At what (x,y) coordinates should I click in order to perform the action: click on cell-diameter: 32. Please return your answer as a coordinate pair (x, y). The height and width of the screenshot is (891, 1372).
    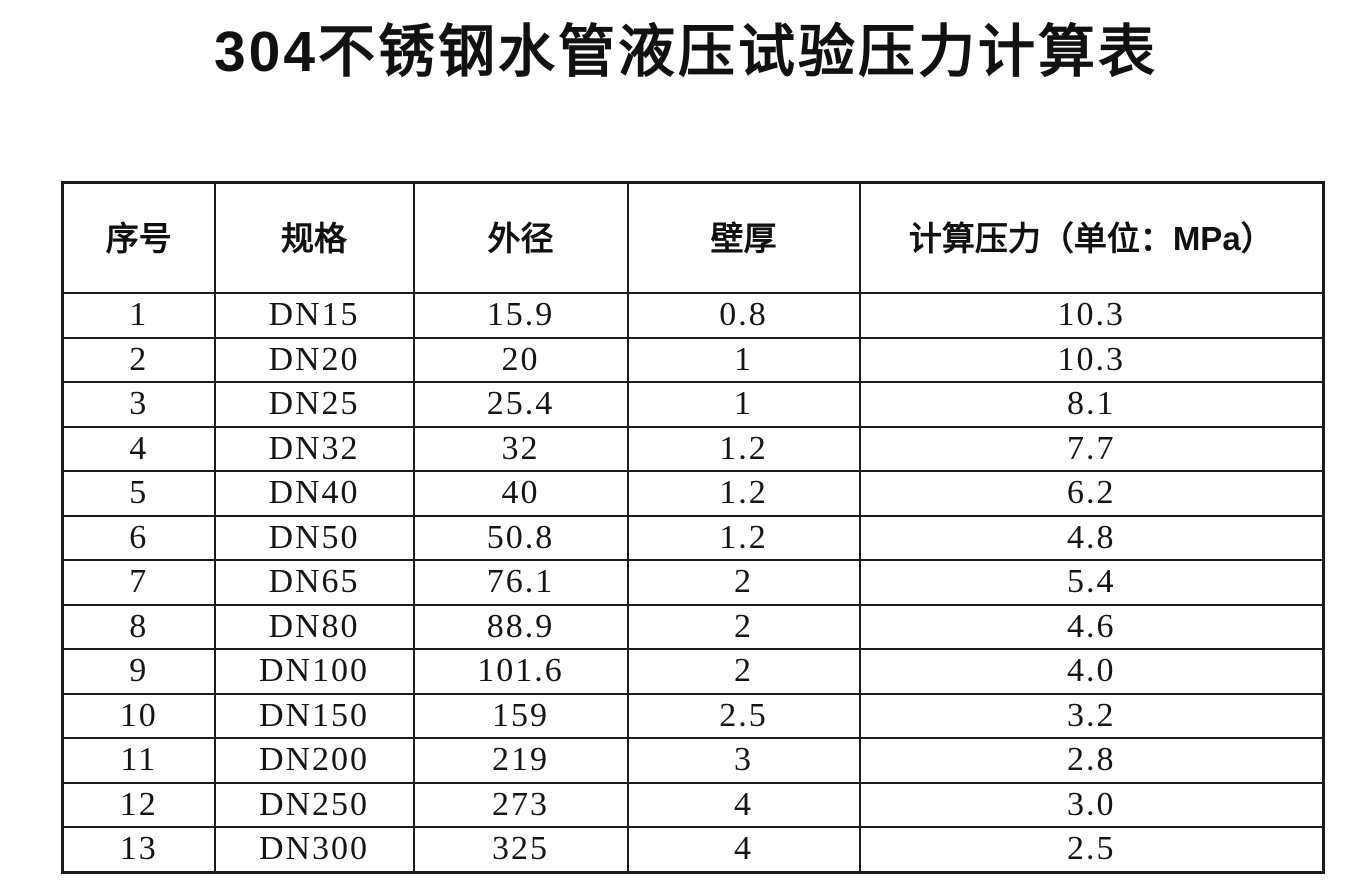
    Looking at the image, I should click on (520, 448).